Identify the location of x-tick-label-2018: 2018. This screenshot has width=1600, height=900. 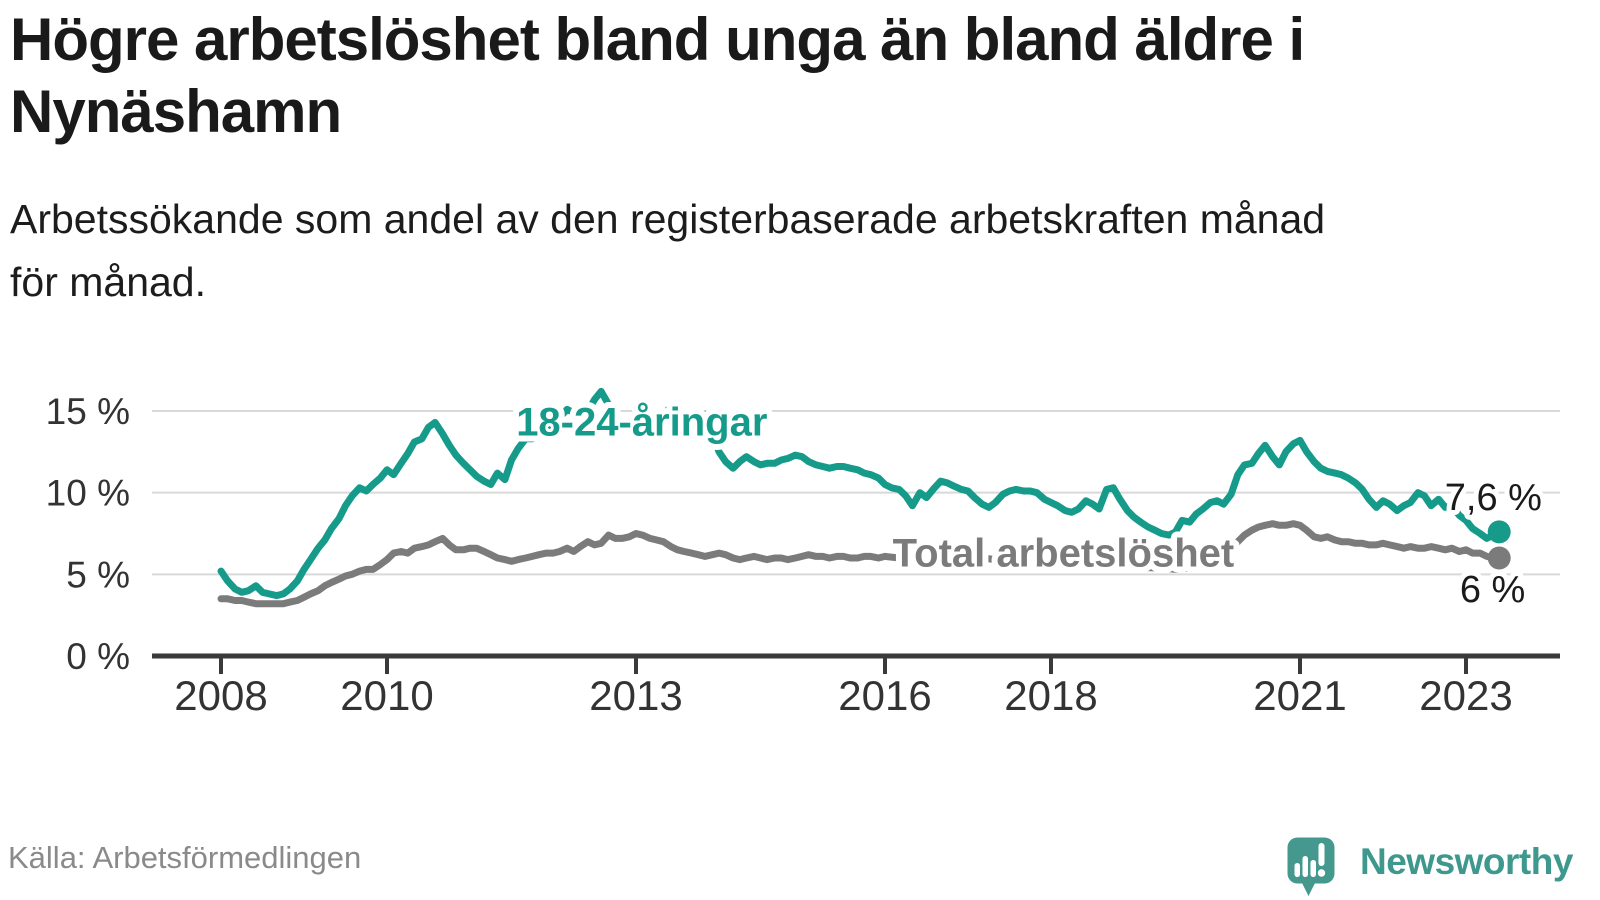
(1050, 695).